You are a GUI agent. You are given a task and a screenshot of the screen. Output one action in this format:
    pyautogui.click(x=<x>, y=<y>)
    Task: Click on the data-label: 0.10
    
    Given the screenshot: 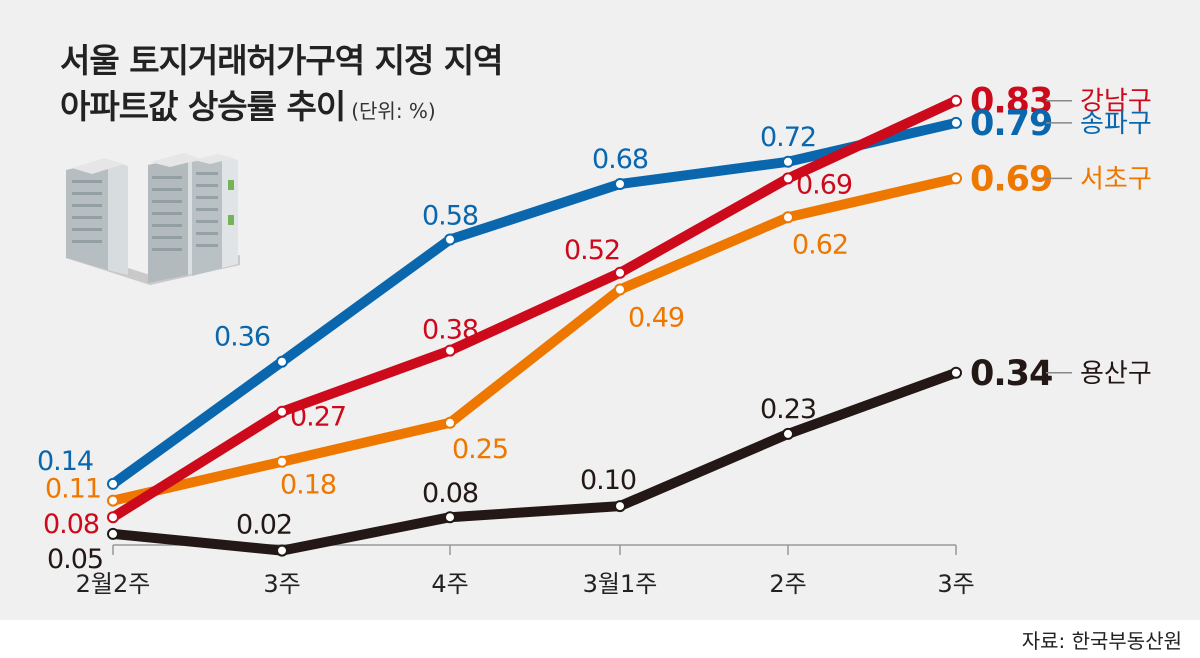 What is the action you would take?
    pyautogui.click(x=608, y=480)
    